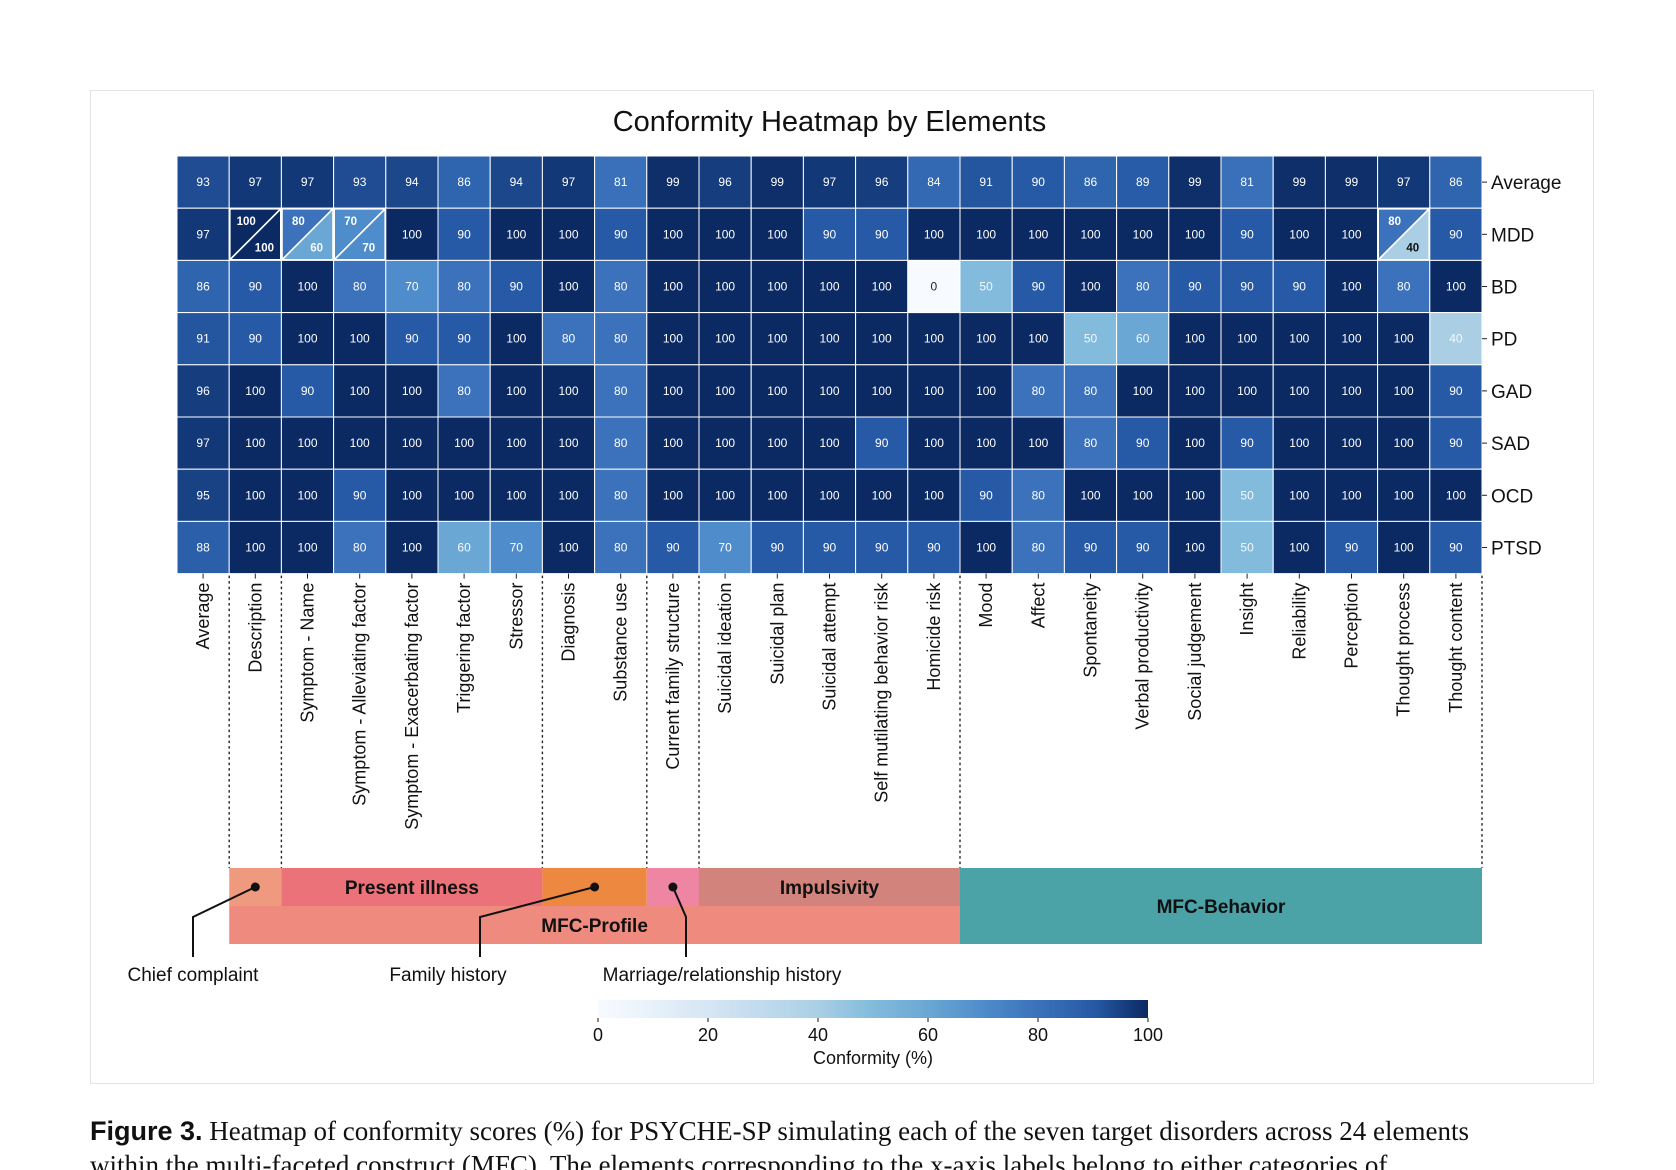  I want to click on column-label: Average, so click(203, 616).